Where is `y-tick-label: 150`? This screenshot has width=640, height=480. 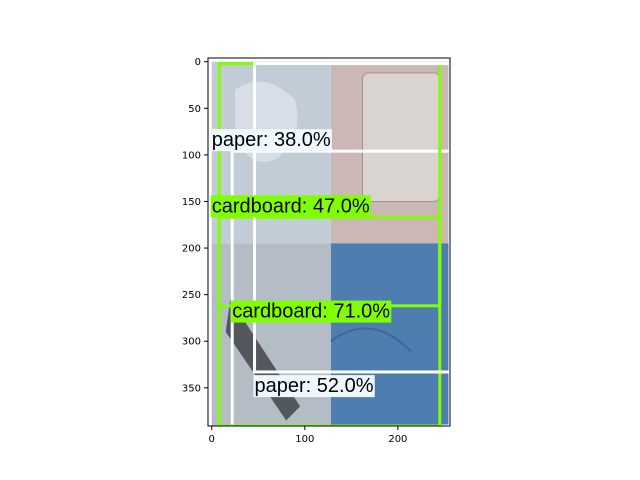 y-tick-label: 150 is located at coordinates (191, 202).